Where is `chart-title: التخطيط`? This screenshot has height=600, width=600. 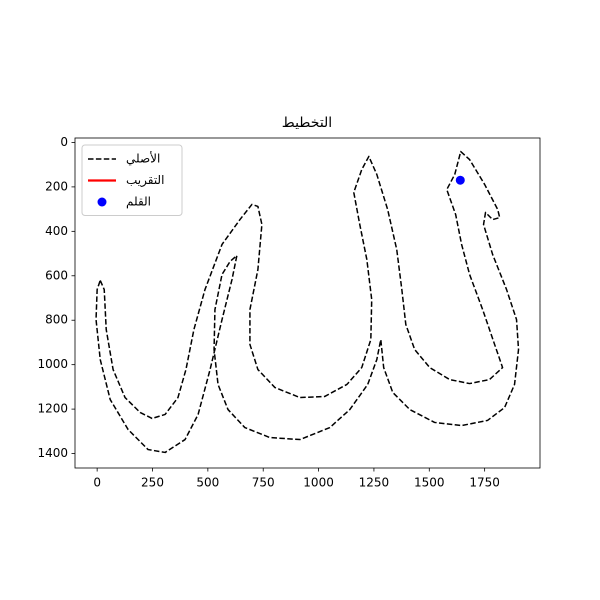 chart-title: التخطيط is located at coordinates (307, 123).